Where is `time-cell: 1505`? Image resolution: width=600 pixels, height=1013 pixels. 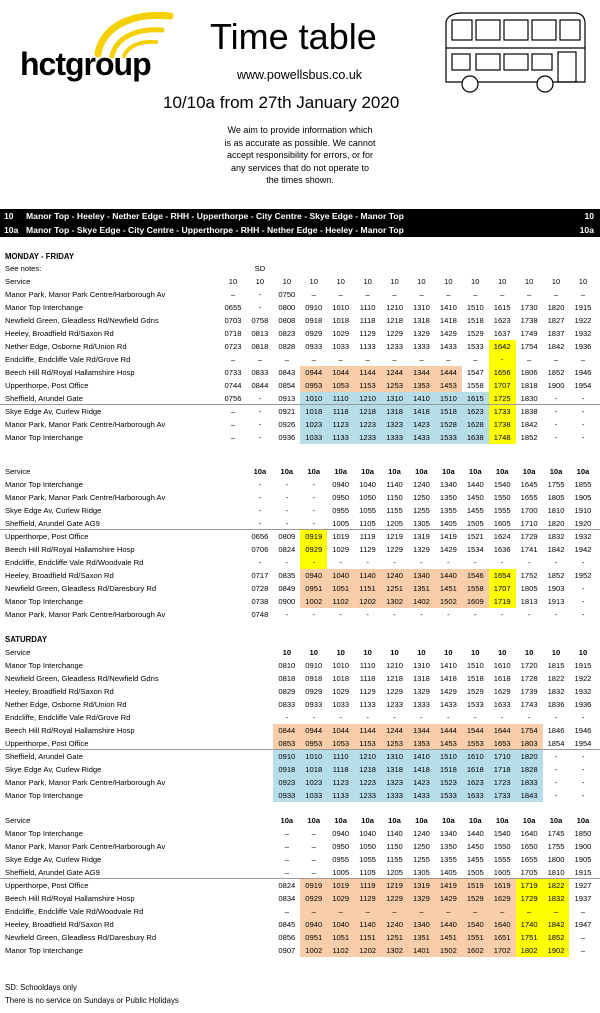
time-cell: 1505 is located at coordinates (475, 872).